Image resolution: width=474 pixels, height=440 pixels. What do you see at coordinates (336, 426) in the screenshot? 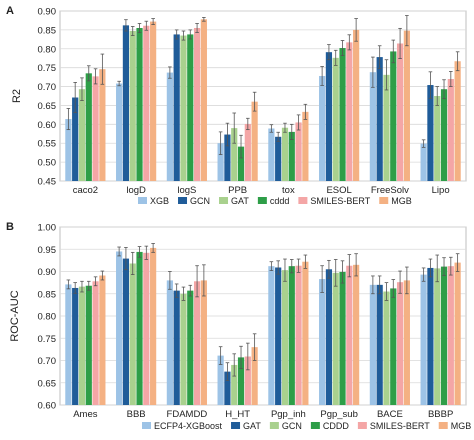
I see `legend-label: CDDD` at bounding box center [336, 426].